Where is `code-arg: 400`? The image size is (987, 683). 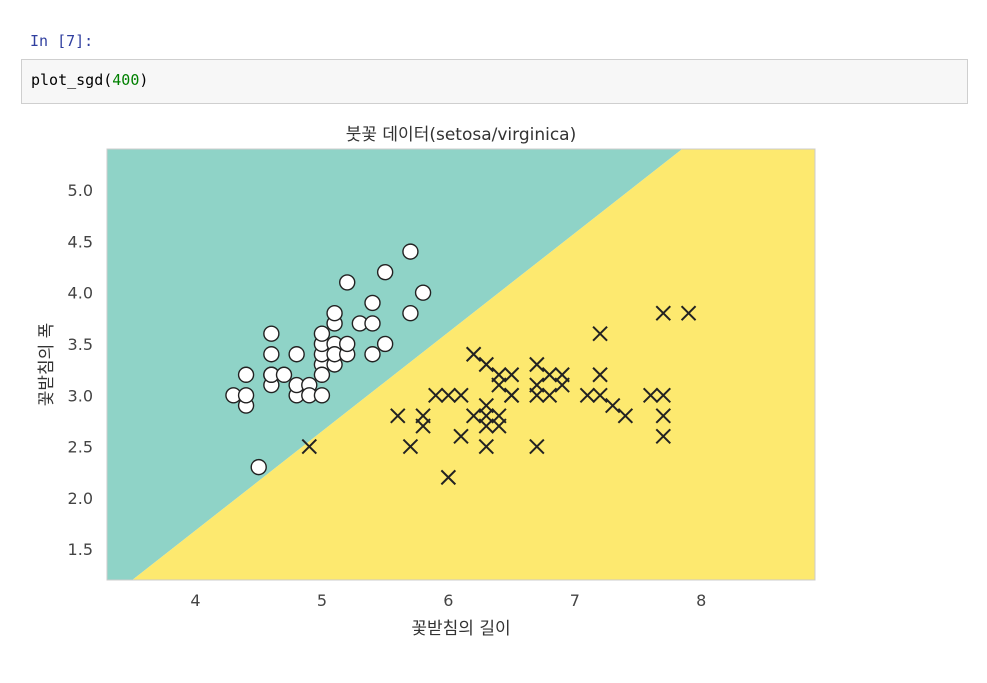
code-arg: 400 is located at coordinates (126, 80).